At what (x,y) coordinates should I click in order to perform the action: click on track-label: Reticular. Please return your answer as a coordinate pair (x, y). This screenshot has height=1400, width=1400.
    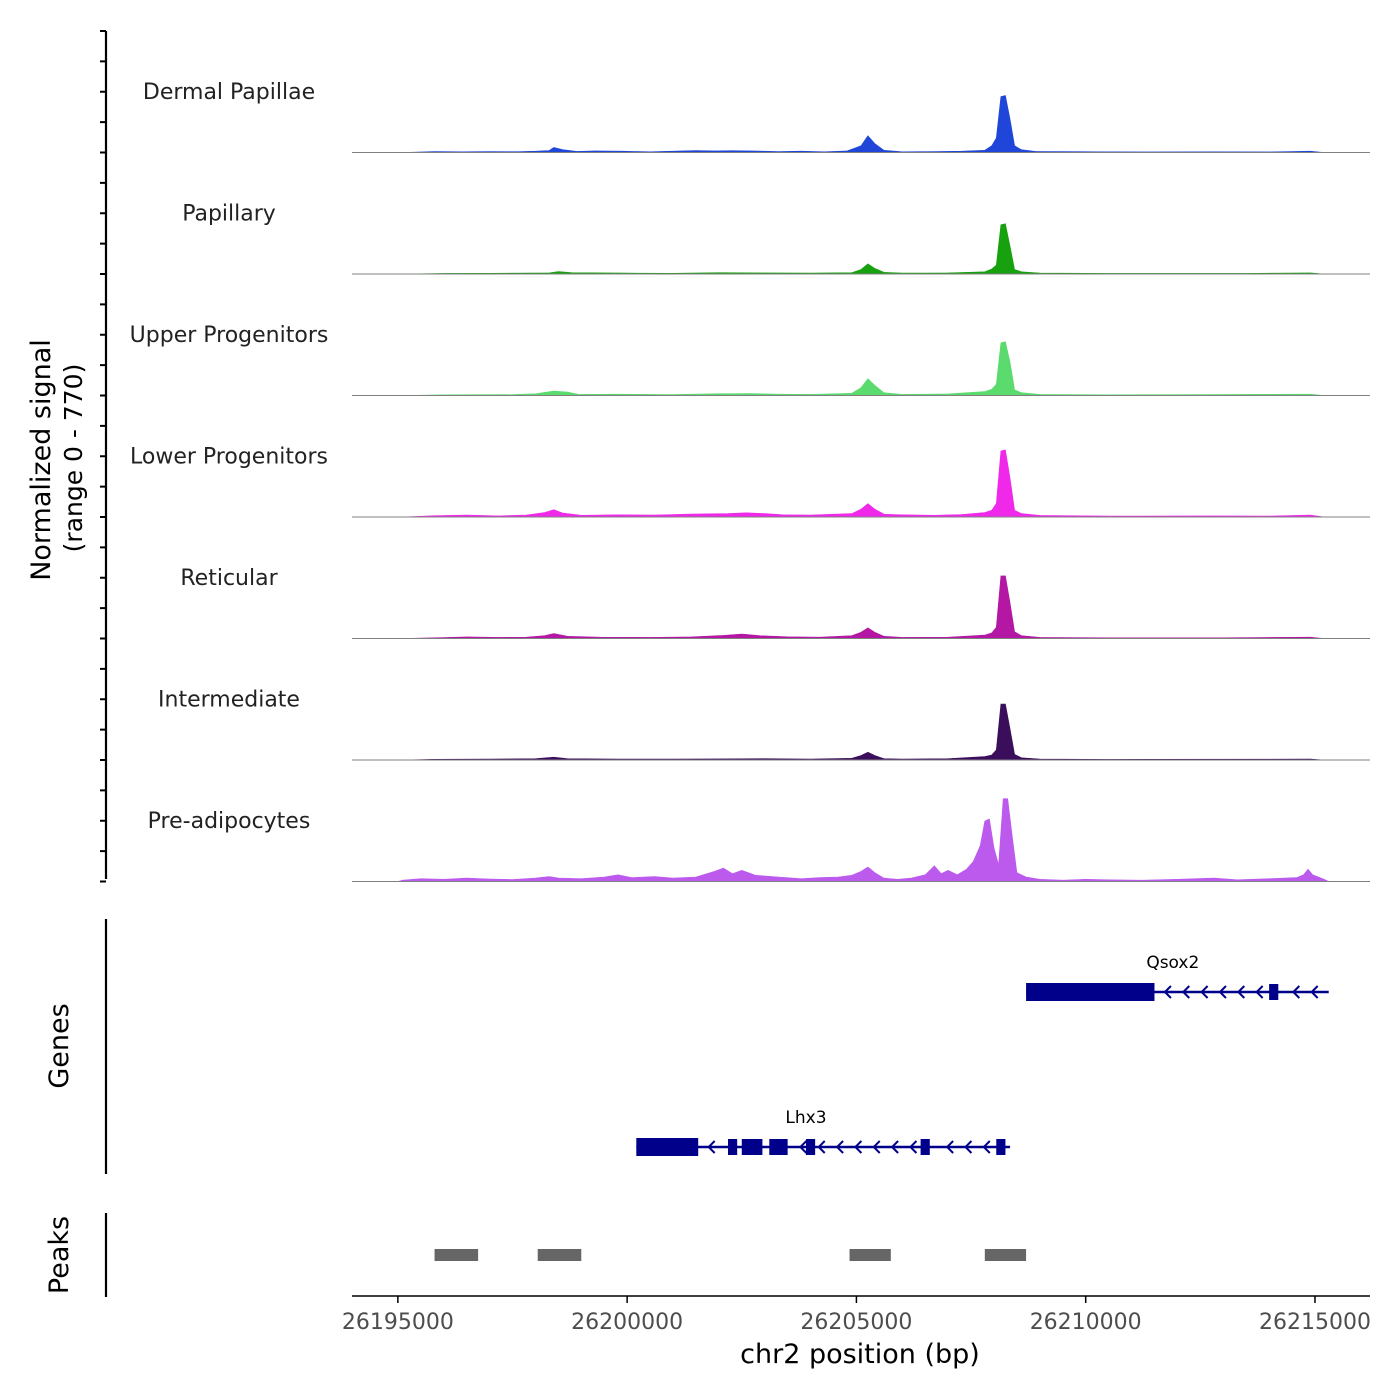
    Looking at the image, I should click on (229, 578).